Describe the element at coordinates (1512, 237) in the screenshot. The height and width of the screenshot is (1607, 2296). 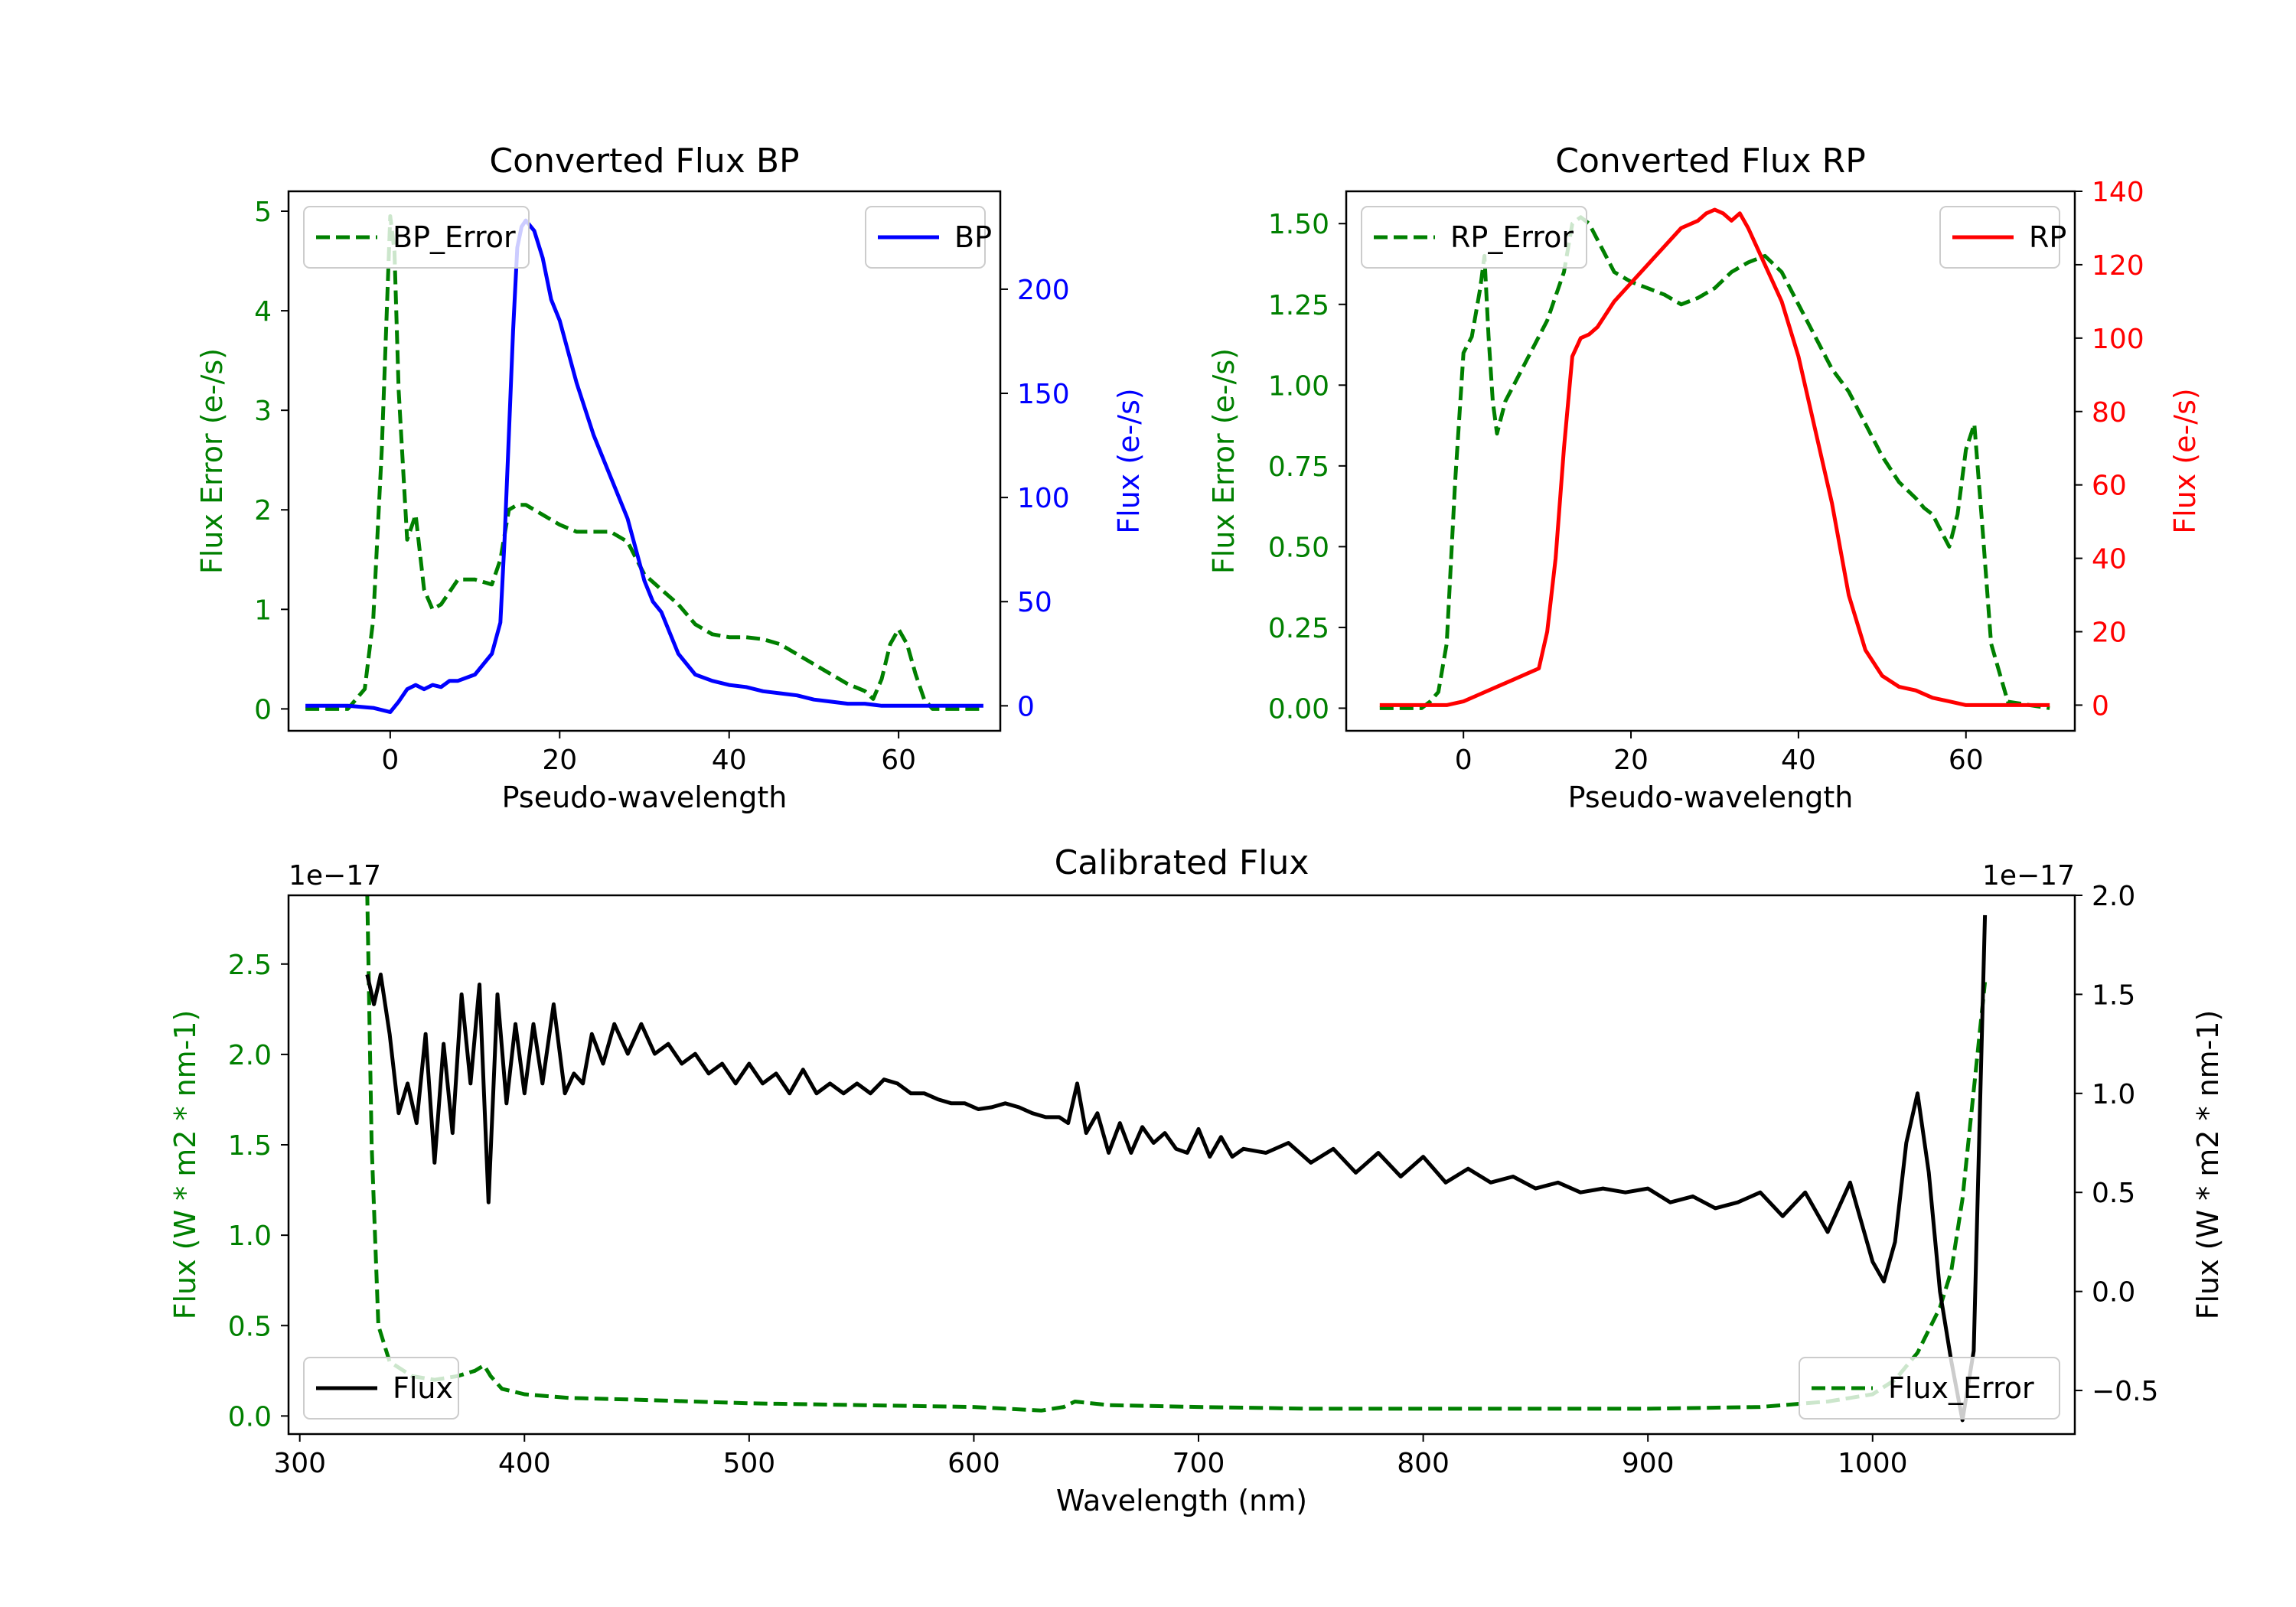
I see `legend-label: RP_Error` at that location.